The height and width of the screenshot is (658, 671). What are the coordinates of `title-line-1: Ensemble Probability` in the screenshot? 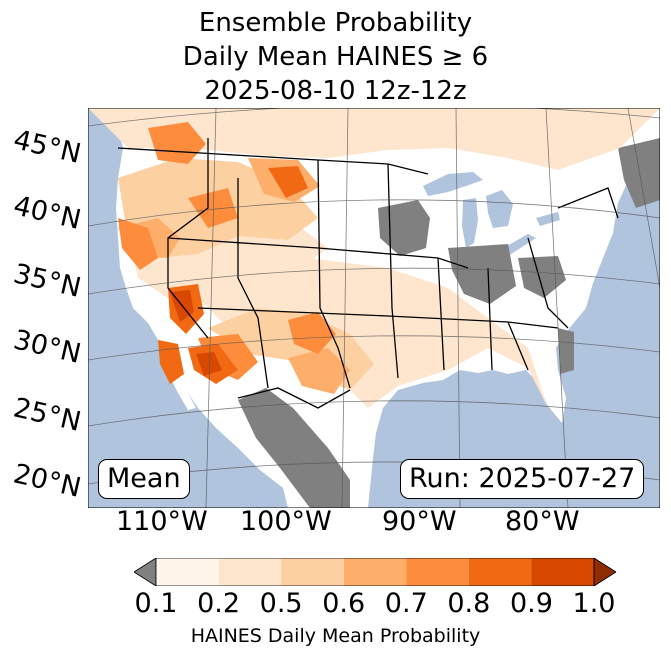 It's located at (335, 23).